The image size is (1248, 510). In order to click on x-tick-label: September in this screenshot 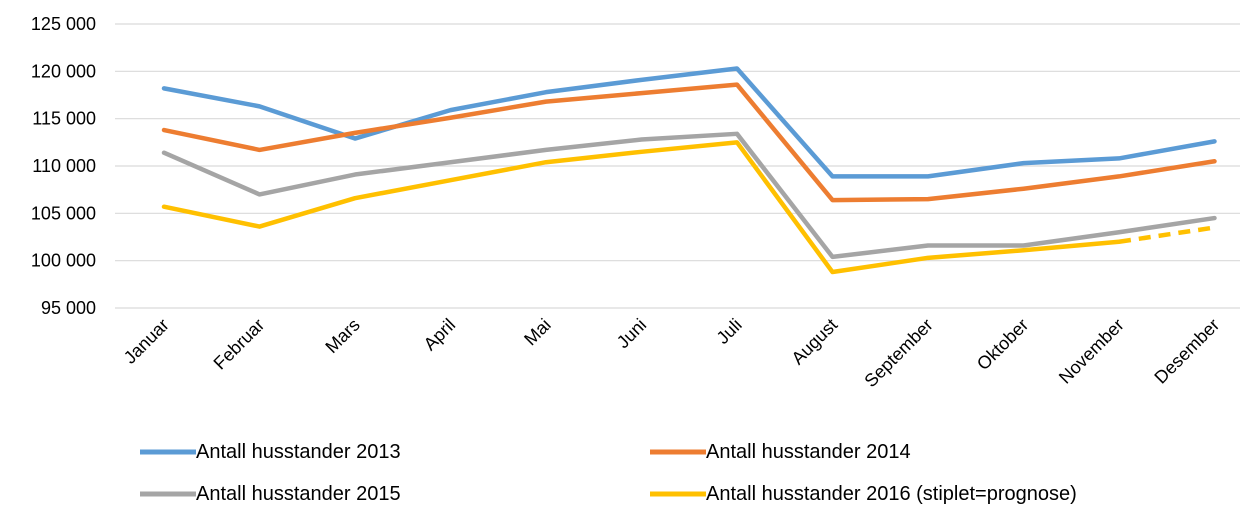, I will do `click(898, 353)`.